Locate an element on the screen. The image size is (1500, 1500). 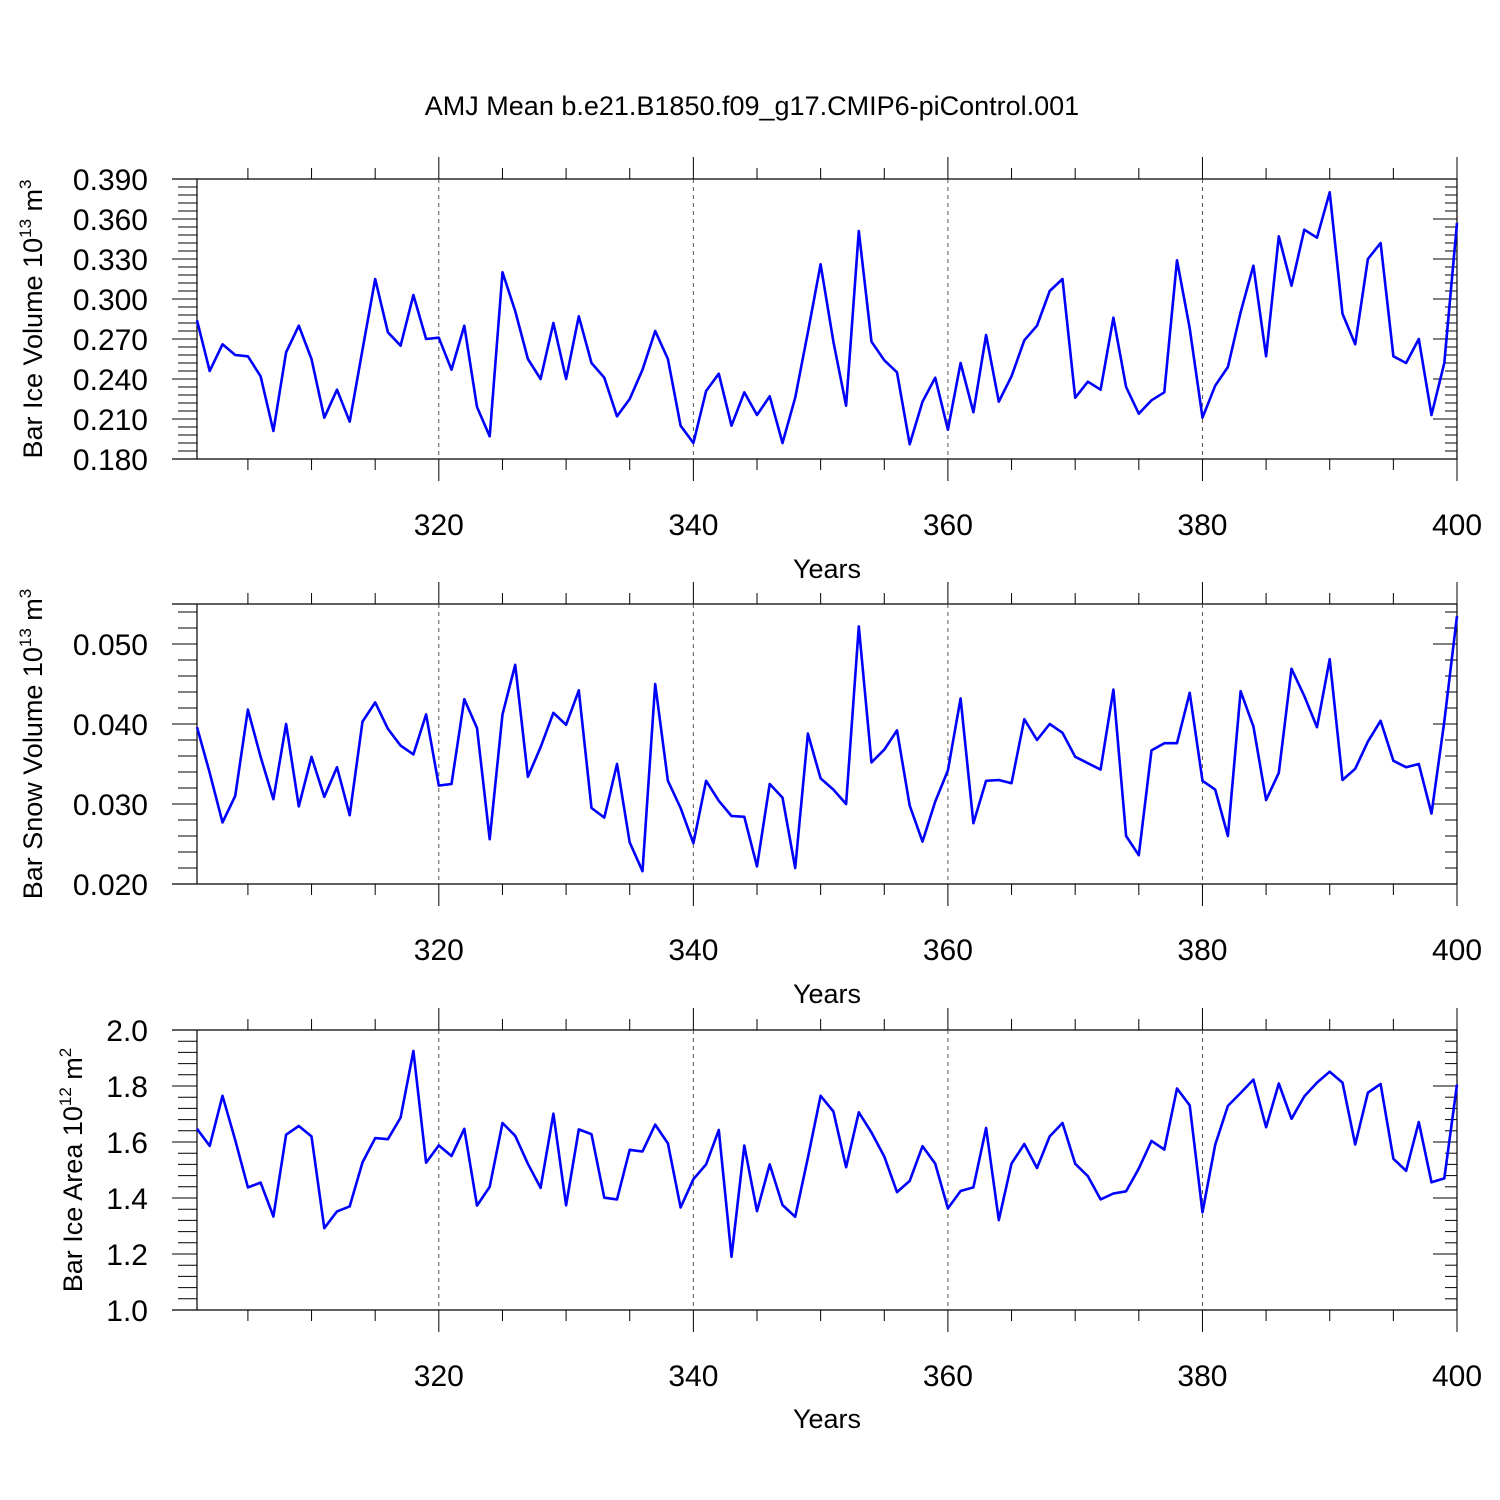
y-axis-label: Bar Ice Area 1012 m2 is located at coordinates (72, 1170).